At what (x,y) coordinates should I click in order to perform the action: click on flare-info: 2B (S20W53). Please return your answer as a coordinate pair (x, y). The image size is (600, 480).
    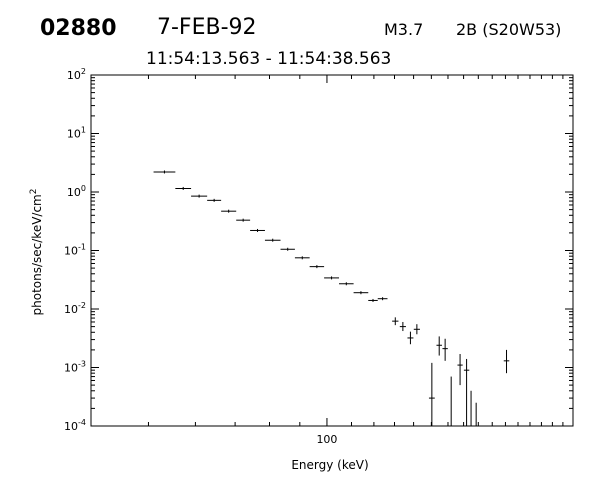
    Looking at the image, I should click on (509, 29).